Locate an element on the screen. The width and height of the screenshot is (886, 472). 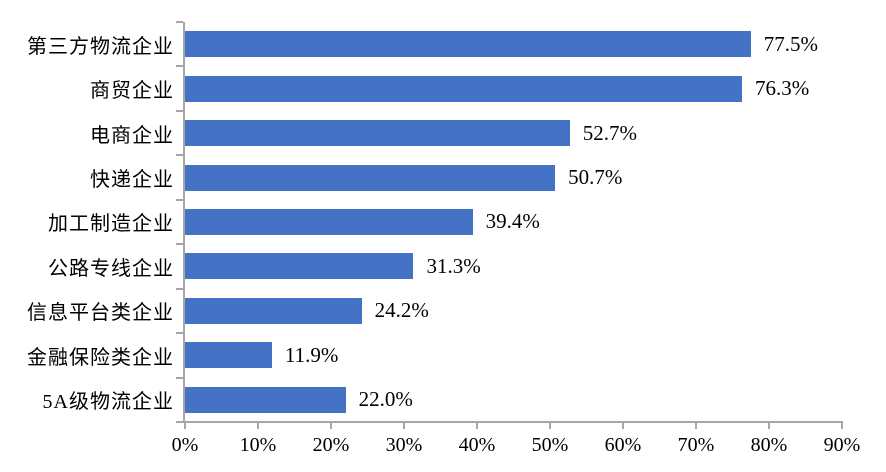
value-label: 39.4% is located at coordinates (512, 221).